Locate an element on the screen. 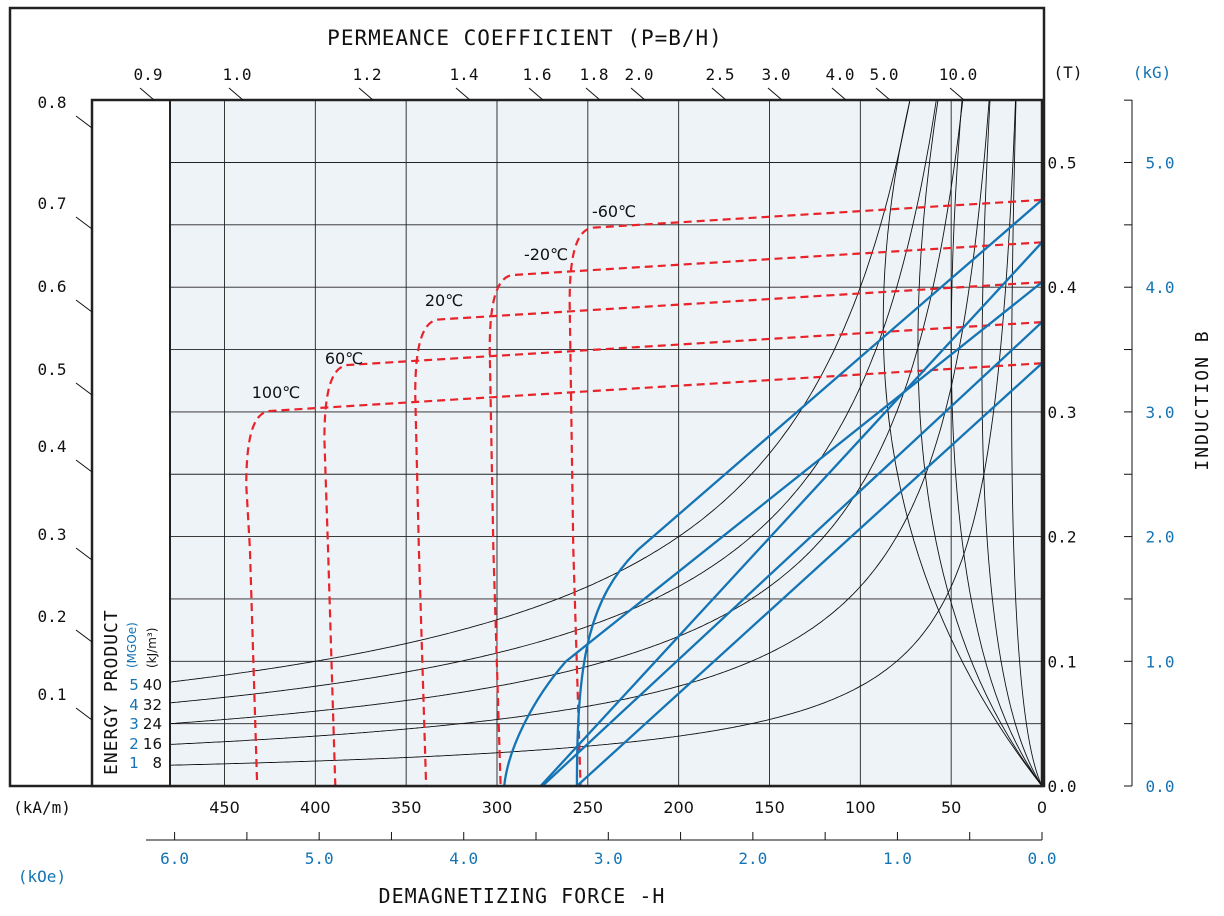  y-tick-label-kg: 1.0 is located at coordinates (1160, 661).